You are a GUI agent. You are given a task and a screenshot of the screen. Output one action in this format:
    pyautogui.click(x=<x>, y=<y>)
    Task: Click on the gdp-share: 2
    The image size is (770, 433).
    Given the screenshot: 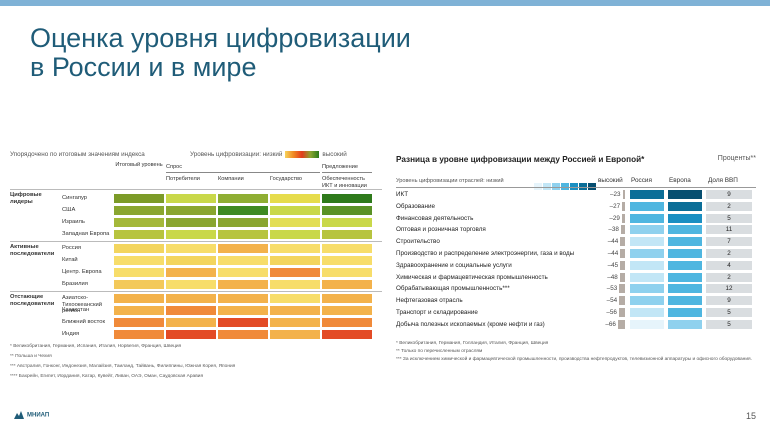 What is the action you would take?
    pyautogui.click(x=729, y=206)
    